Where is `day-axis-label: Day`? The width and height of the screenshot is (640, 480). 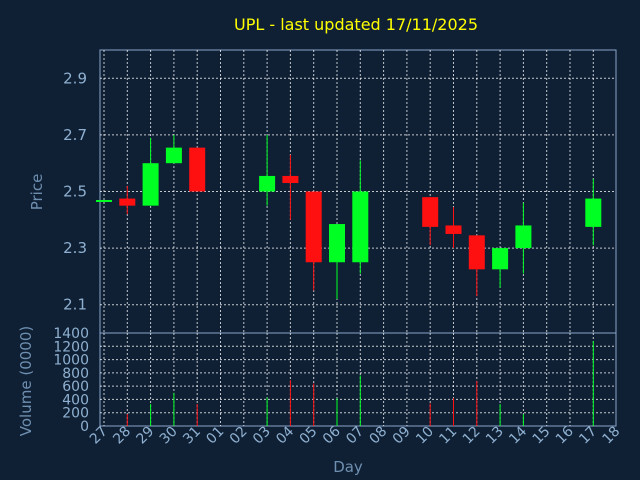
day-axis-label: Day is located at coordinates (348, 467).